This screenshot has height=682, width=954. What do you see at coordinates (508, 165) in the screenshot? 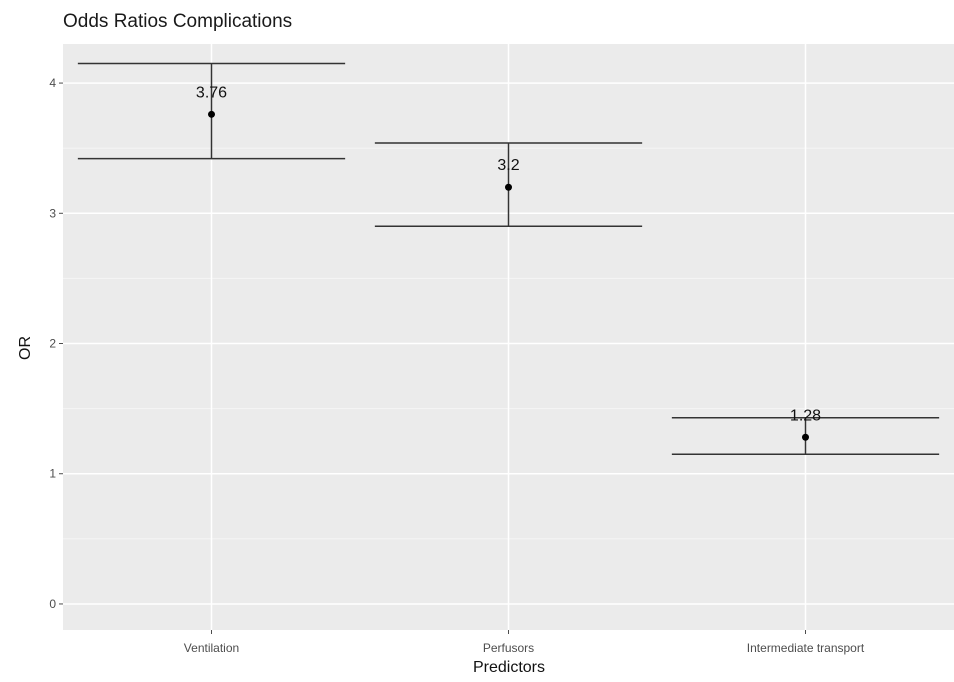
I see `data-label: 3.2` at bounding box center [508, 165].